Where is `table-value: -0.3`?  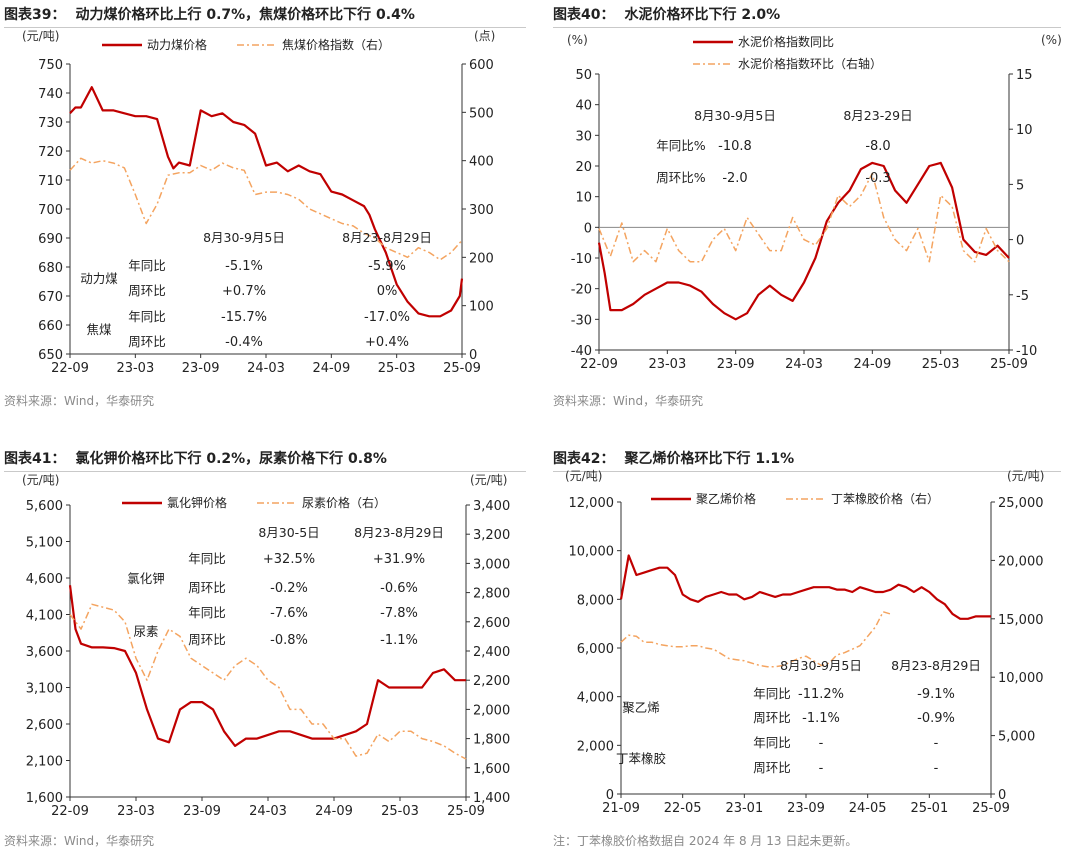 table-value: -0.3 is located at coordinates (877, 178).